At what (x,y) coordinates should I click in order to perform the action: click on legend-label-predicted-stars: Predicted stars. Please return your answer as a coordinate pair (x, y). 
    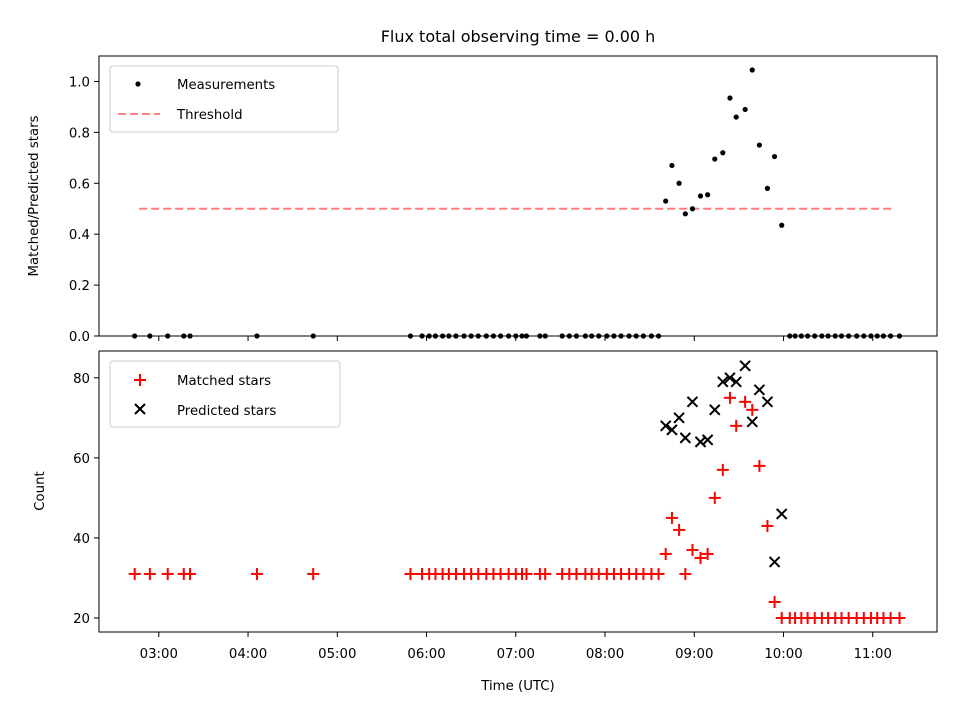
    Looking at the image, I should click on (226, 411).